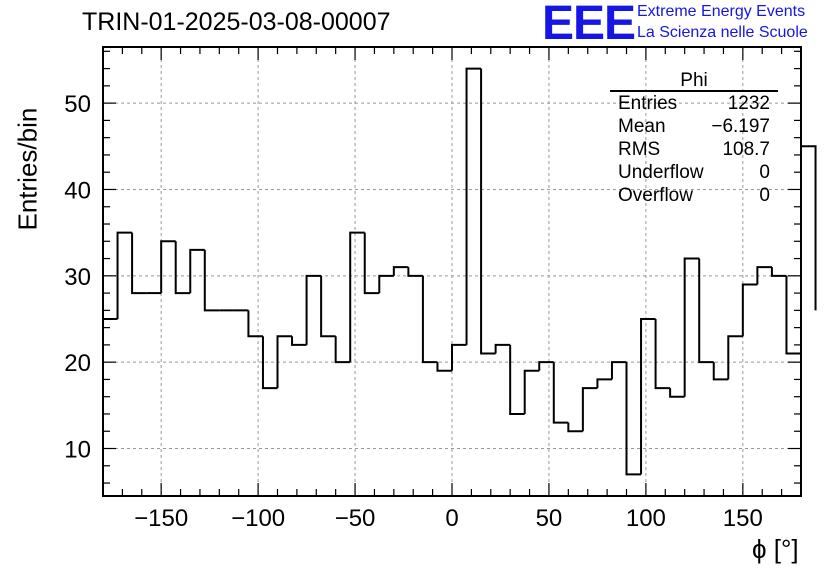 This screenshot has height=572, width=836. What do you see at coordinates (161, 518) in the screenshot?
I see `x-tick-label: −150` at bounding box center [161, 518].